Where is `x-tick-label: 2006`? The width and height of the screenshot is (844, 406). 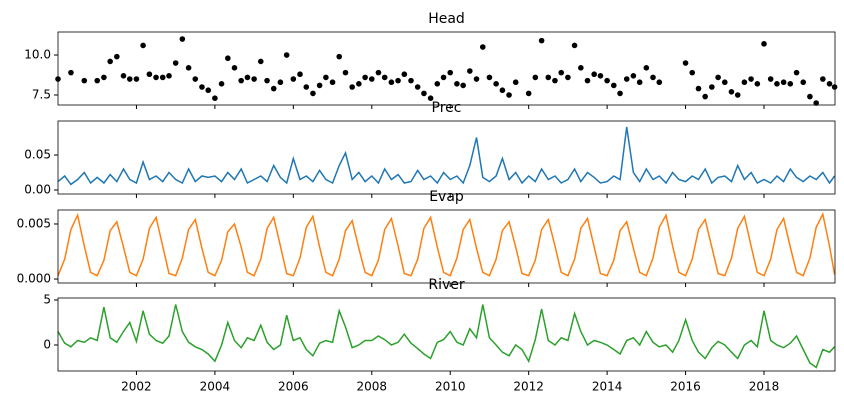 x-tick-label: 2006 is located at coordinates (293, 387).